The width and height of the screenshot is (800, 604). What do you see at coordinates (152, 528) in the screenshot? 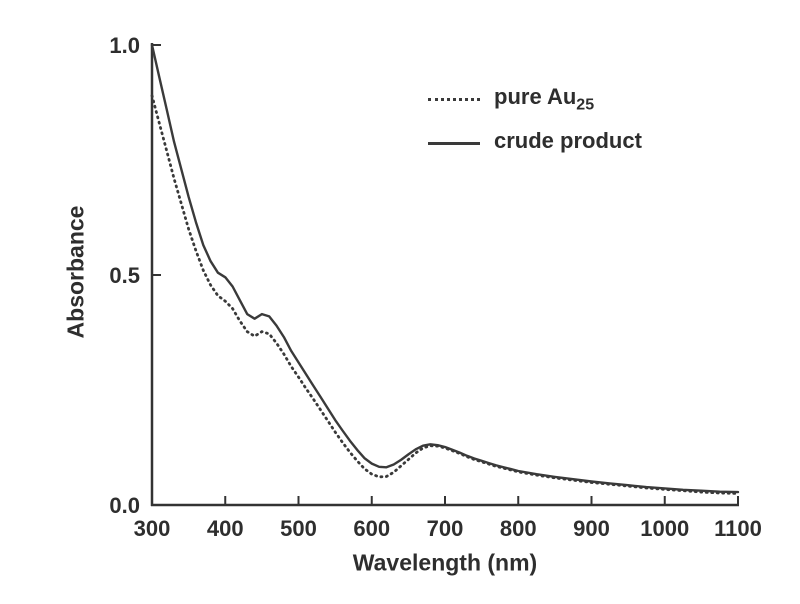
I see `x-tick-label: 300` at bounding box center [152, 528].